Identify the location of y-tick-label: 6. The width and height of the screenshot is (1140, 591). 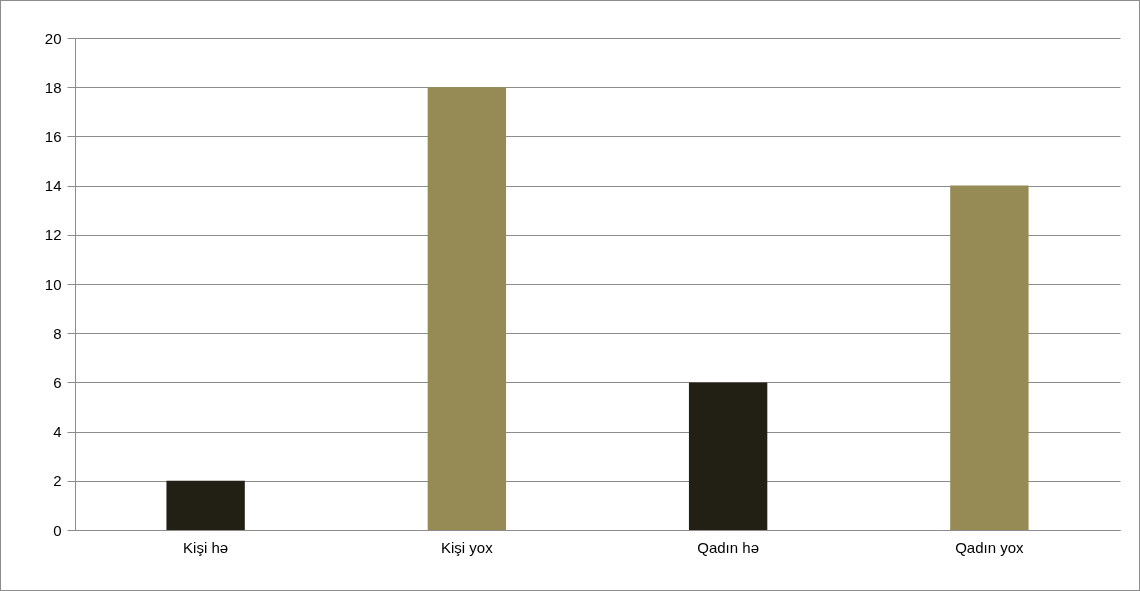
(57, 382).